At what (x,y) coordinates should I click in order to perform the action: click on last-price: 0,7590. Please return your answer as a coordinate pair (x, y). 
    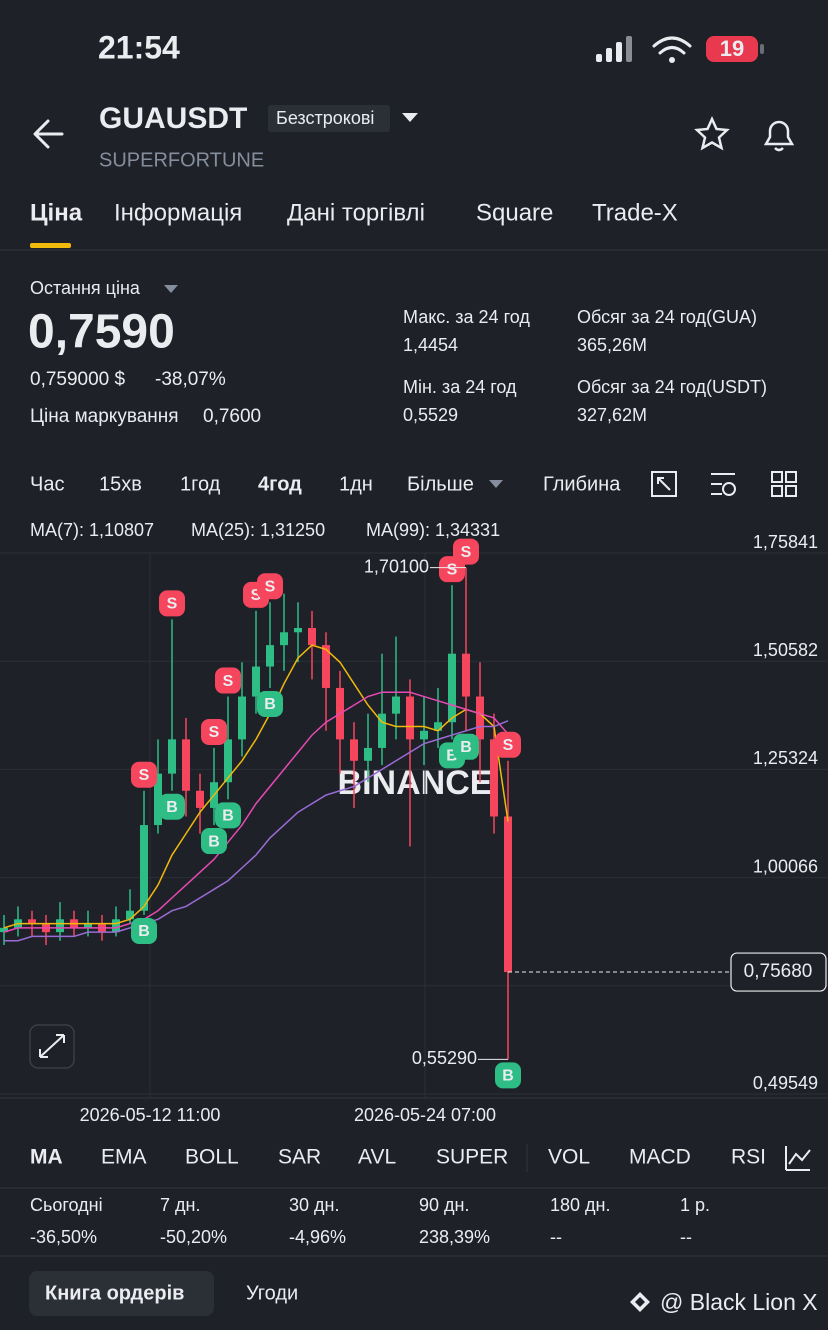
    Looking at the image, I should click on (101, 332).